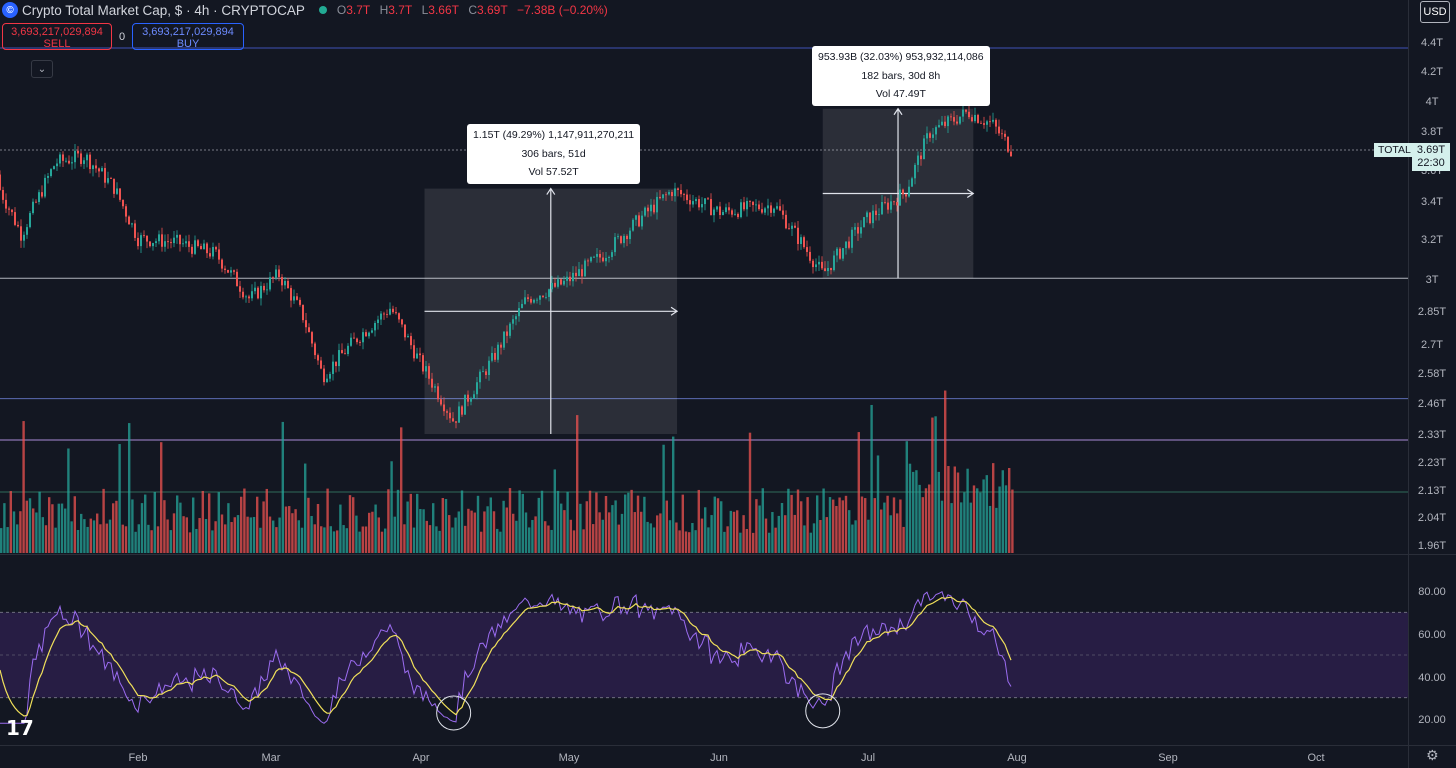 The width and height of the screenshot is (1456, 768). What do you see at coordinates (1435, 12) in the screenshot?
I see `currency-button: USD` at bounding box center [1435, 12].